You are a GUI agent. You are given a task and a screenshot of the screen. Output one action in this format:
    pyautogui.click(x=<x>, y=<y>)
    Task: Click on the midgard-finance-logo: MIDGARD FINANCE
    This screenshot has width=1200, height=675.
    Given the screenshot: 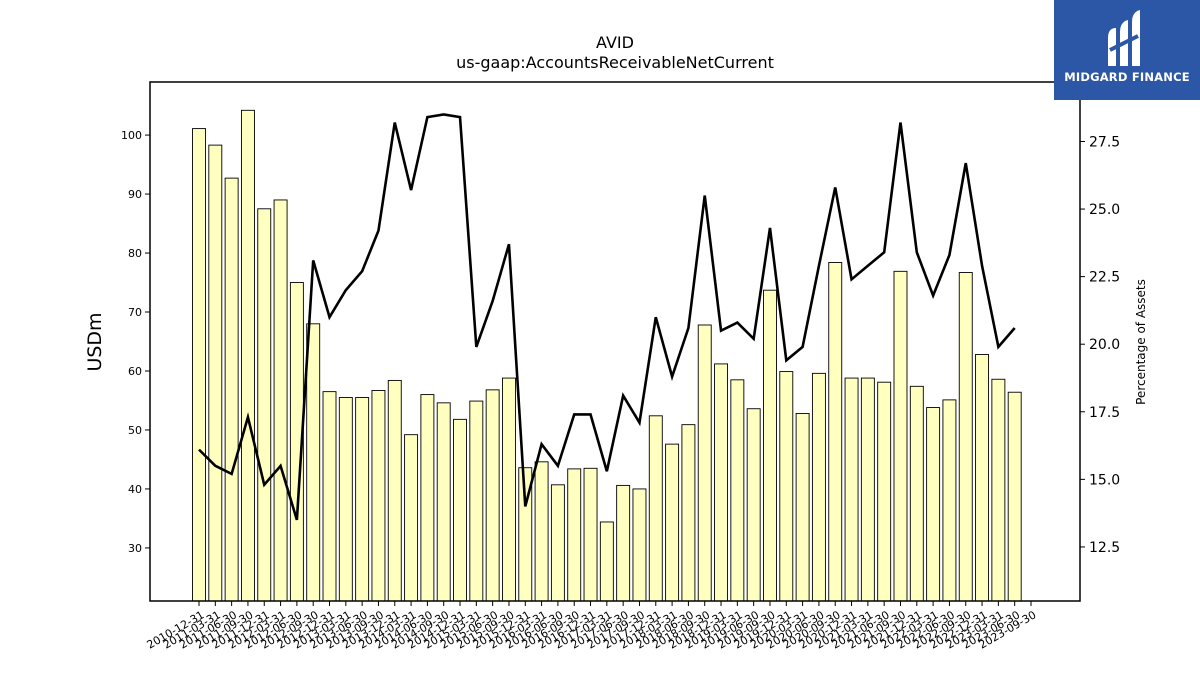 What is the action you would take?
    pyautogui.click(x=1127, y=50)
    